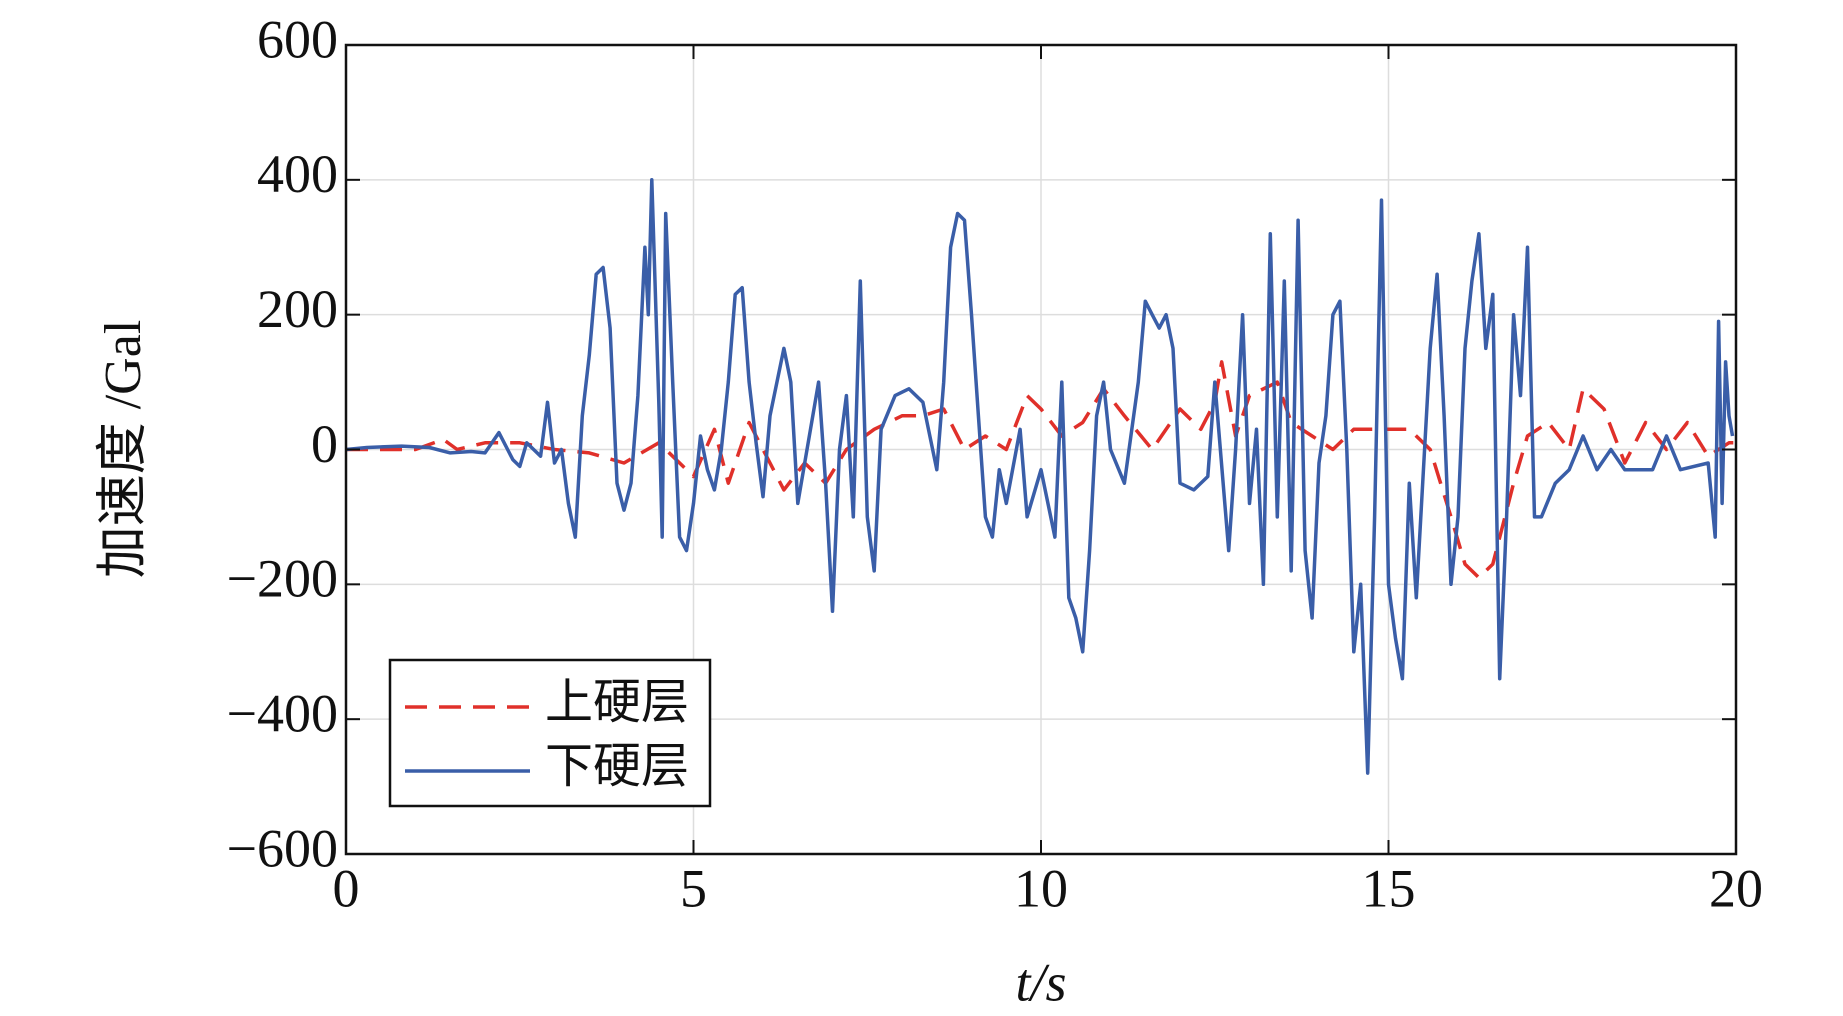 This screenshot has width=1843, height=1016. What do you see at coordinates (1736, 888) in the screenshot?
I see `x-tick-label: 20` at bounding box center [1736, 888].